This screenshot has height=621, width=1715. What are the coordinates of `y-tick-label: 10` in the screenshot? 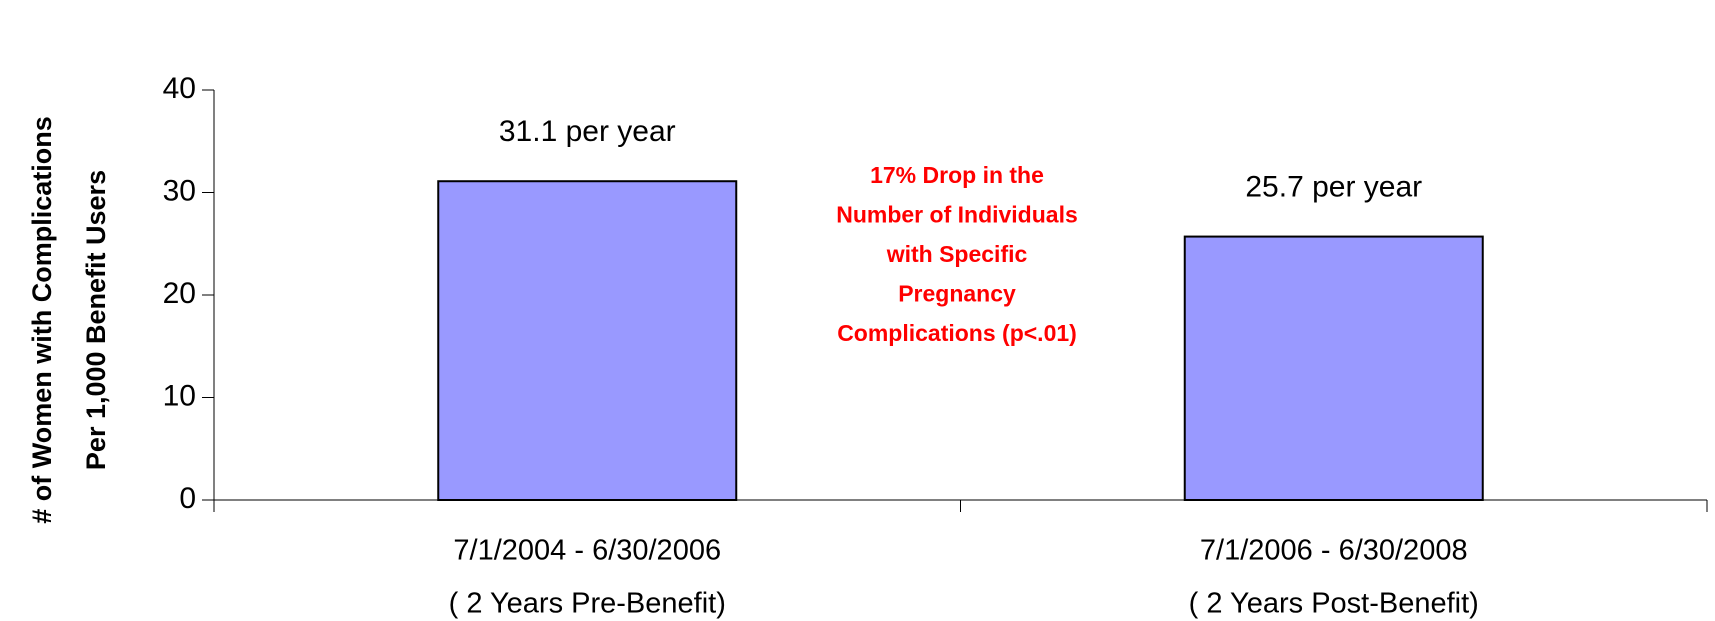 It's located at (179, 395).